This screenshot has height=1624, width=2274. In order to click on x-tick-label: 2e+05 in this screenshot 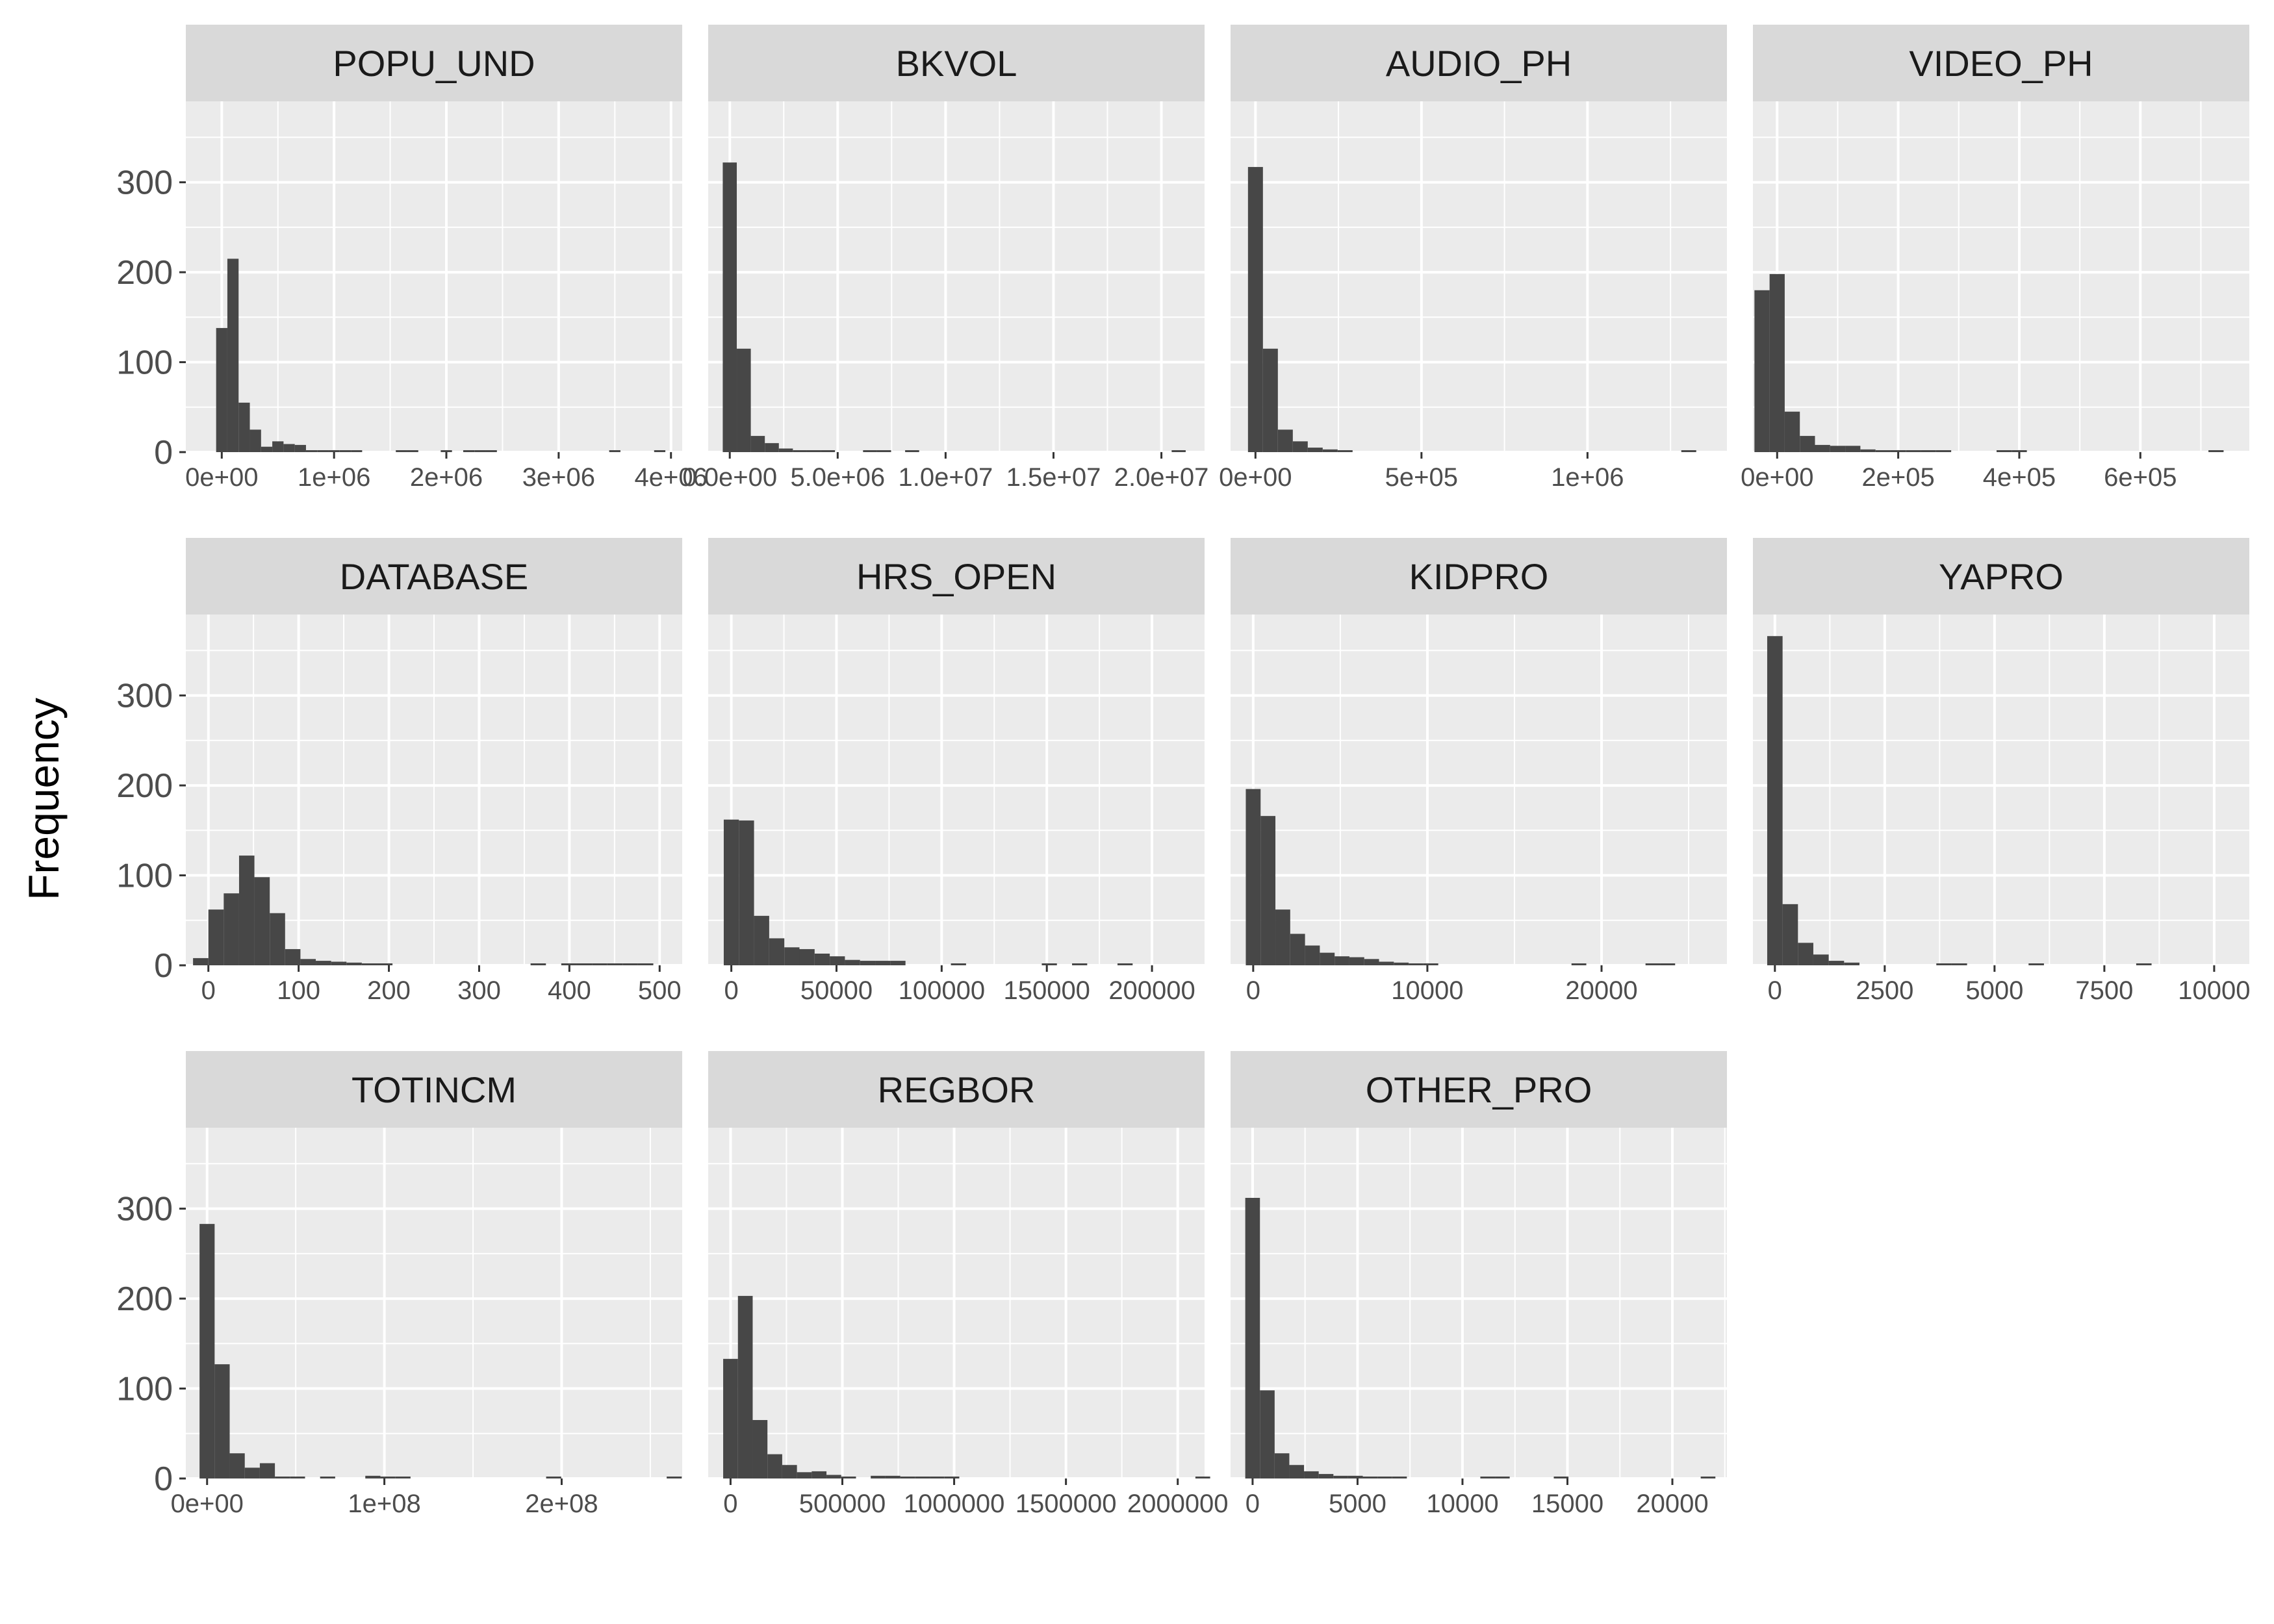, I will do `click(1897, 477)`.